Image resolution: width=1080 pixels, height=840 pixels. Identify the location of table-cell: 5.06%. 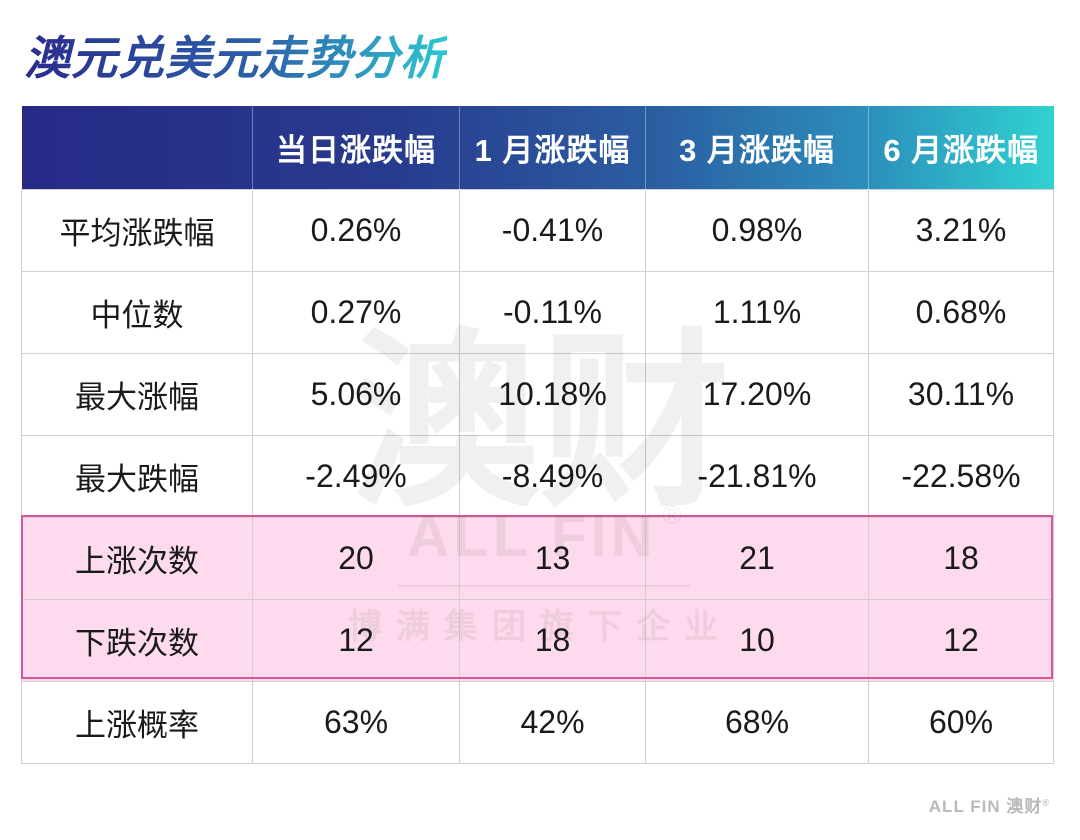
(356, 394).